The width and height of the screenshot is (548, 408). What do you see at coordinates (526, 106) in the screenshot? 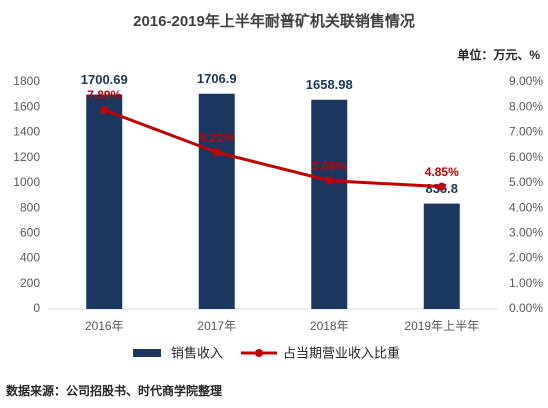
I see `y2-tick-label: 8.00%` at bounding box center [526, 106].